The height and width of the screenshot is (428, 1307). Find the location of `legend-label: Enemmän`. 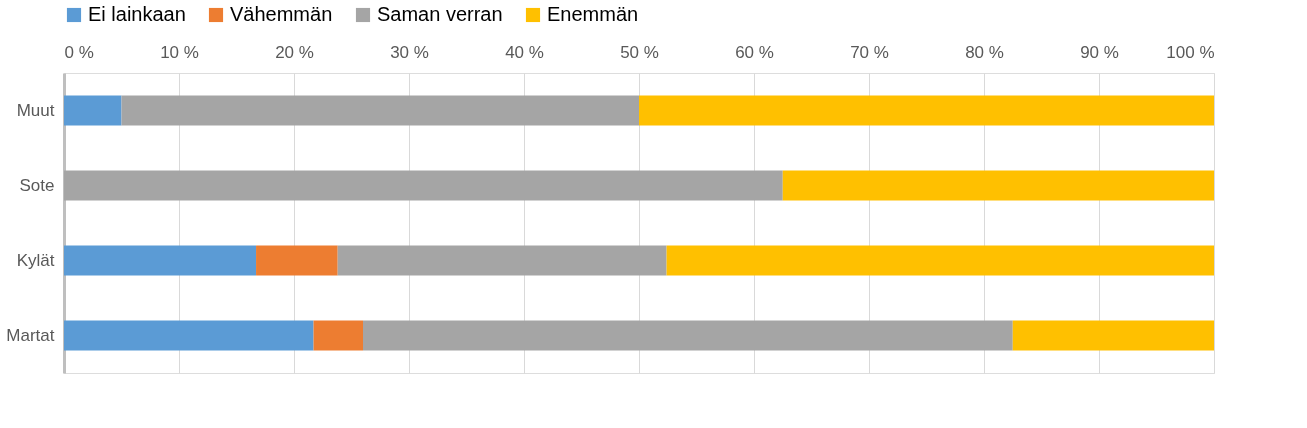

legend-label: Enemmän is located at coordinates (593, 14).